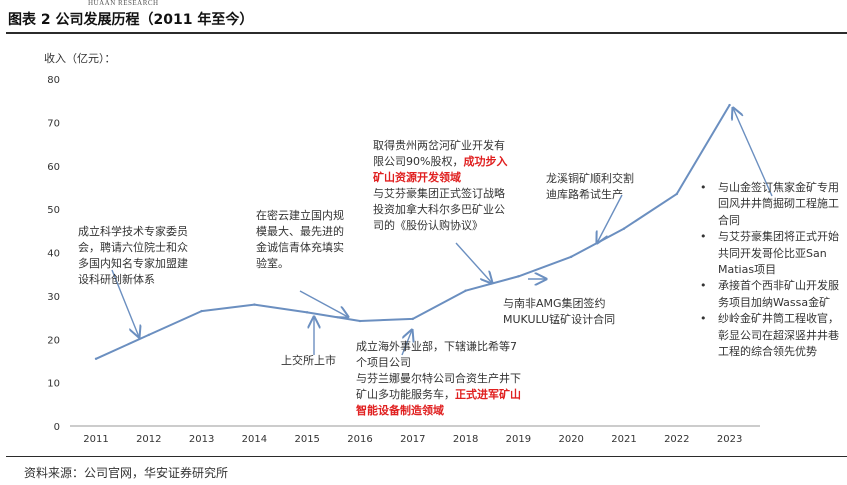 This screenshot has height=485, width=847. Describe the element at coordinates (80, 58) in the screenshot. I see `y-axis-unit-label: 收入（亿元）：` at that location.